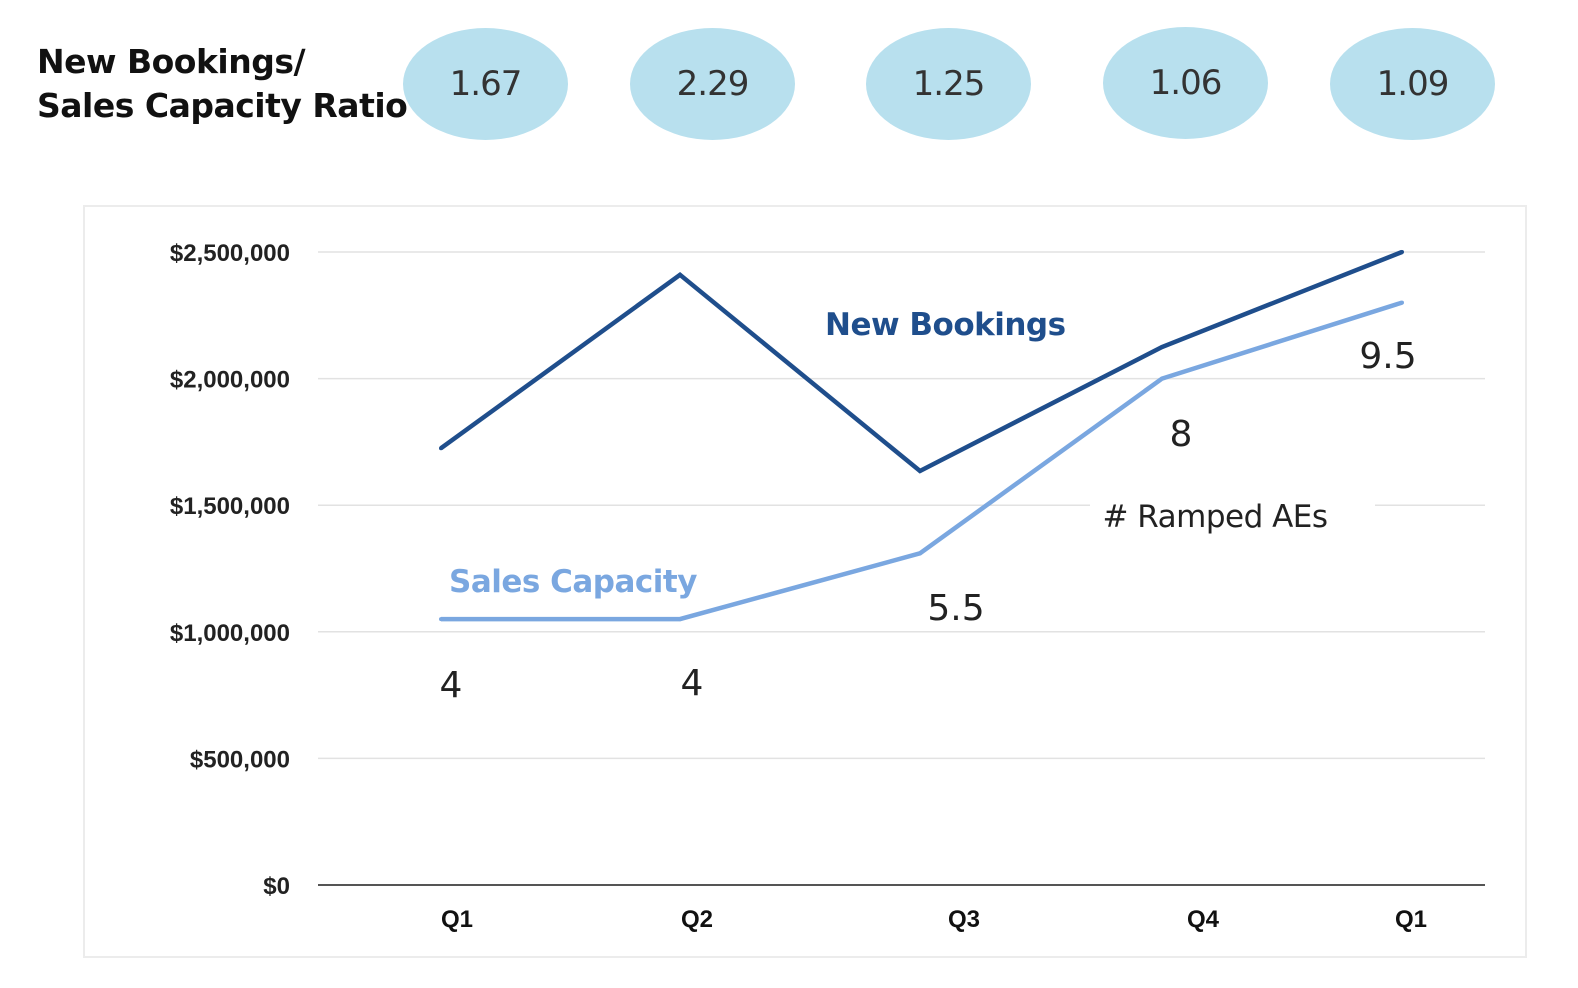 The width and height of the screenshot is (1578, 988). What do you see at coordinates (485, 84) in the screenshot?
I see `ratio-bubble-1: 1.67` at bounding box center [485, 84].